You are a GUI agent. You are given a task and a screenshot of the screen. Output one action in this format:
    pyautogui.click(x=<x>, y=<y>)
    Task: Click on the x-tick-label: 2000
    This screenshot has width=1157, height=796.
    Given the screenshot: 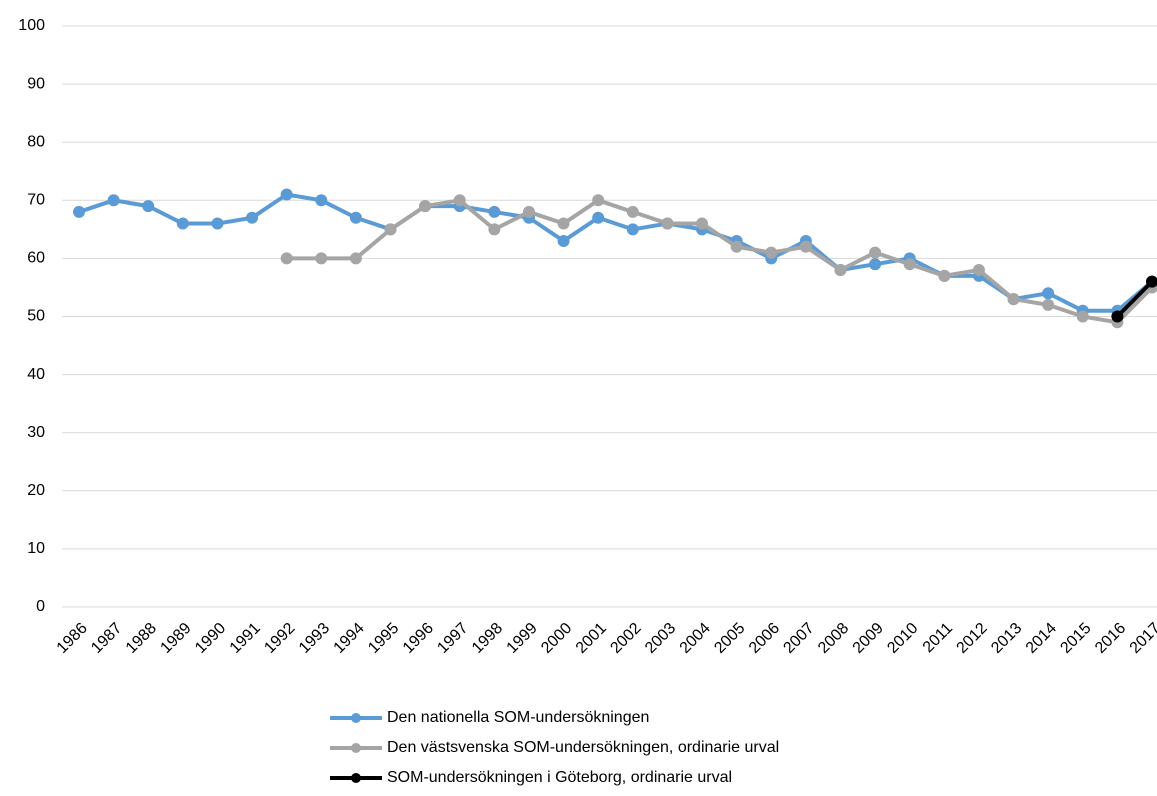 What is the action you would take?
    pyautogui.click(x=556, y=638)
    